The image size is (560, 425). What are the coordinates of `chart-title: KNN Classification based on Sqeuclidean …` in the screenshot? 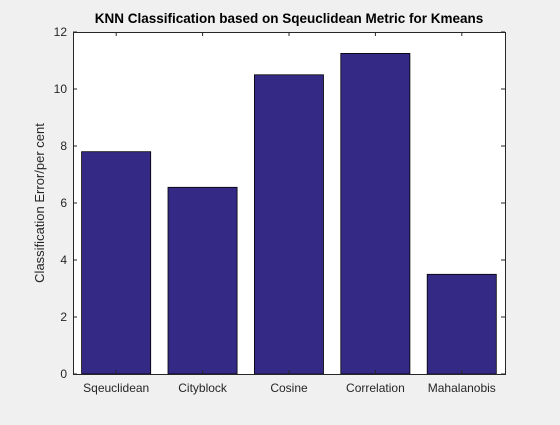 It's located at (289, 18).